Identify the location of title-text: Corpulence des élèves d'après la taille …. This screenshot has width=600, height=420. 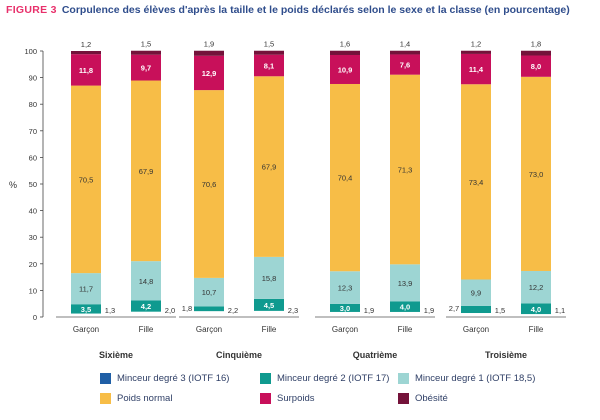
(315, 10).